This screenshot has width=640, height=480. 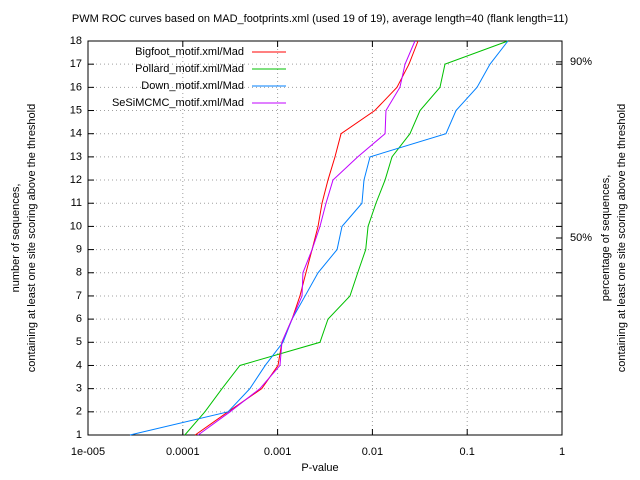 I want to click on y-tick-label: 6, so click(x=79, y=319).